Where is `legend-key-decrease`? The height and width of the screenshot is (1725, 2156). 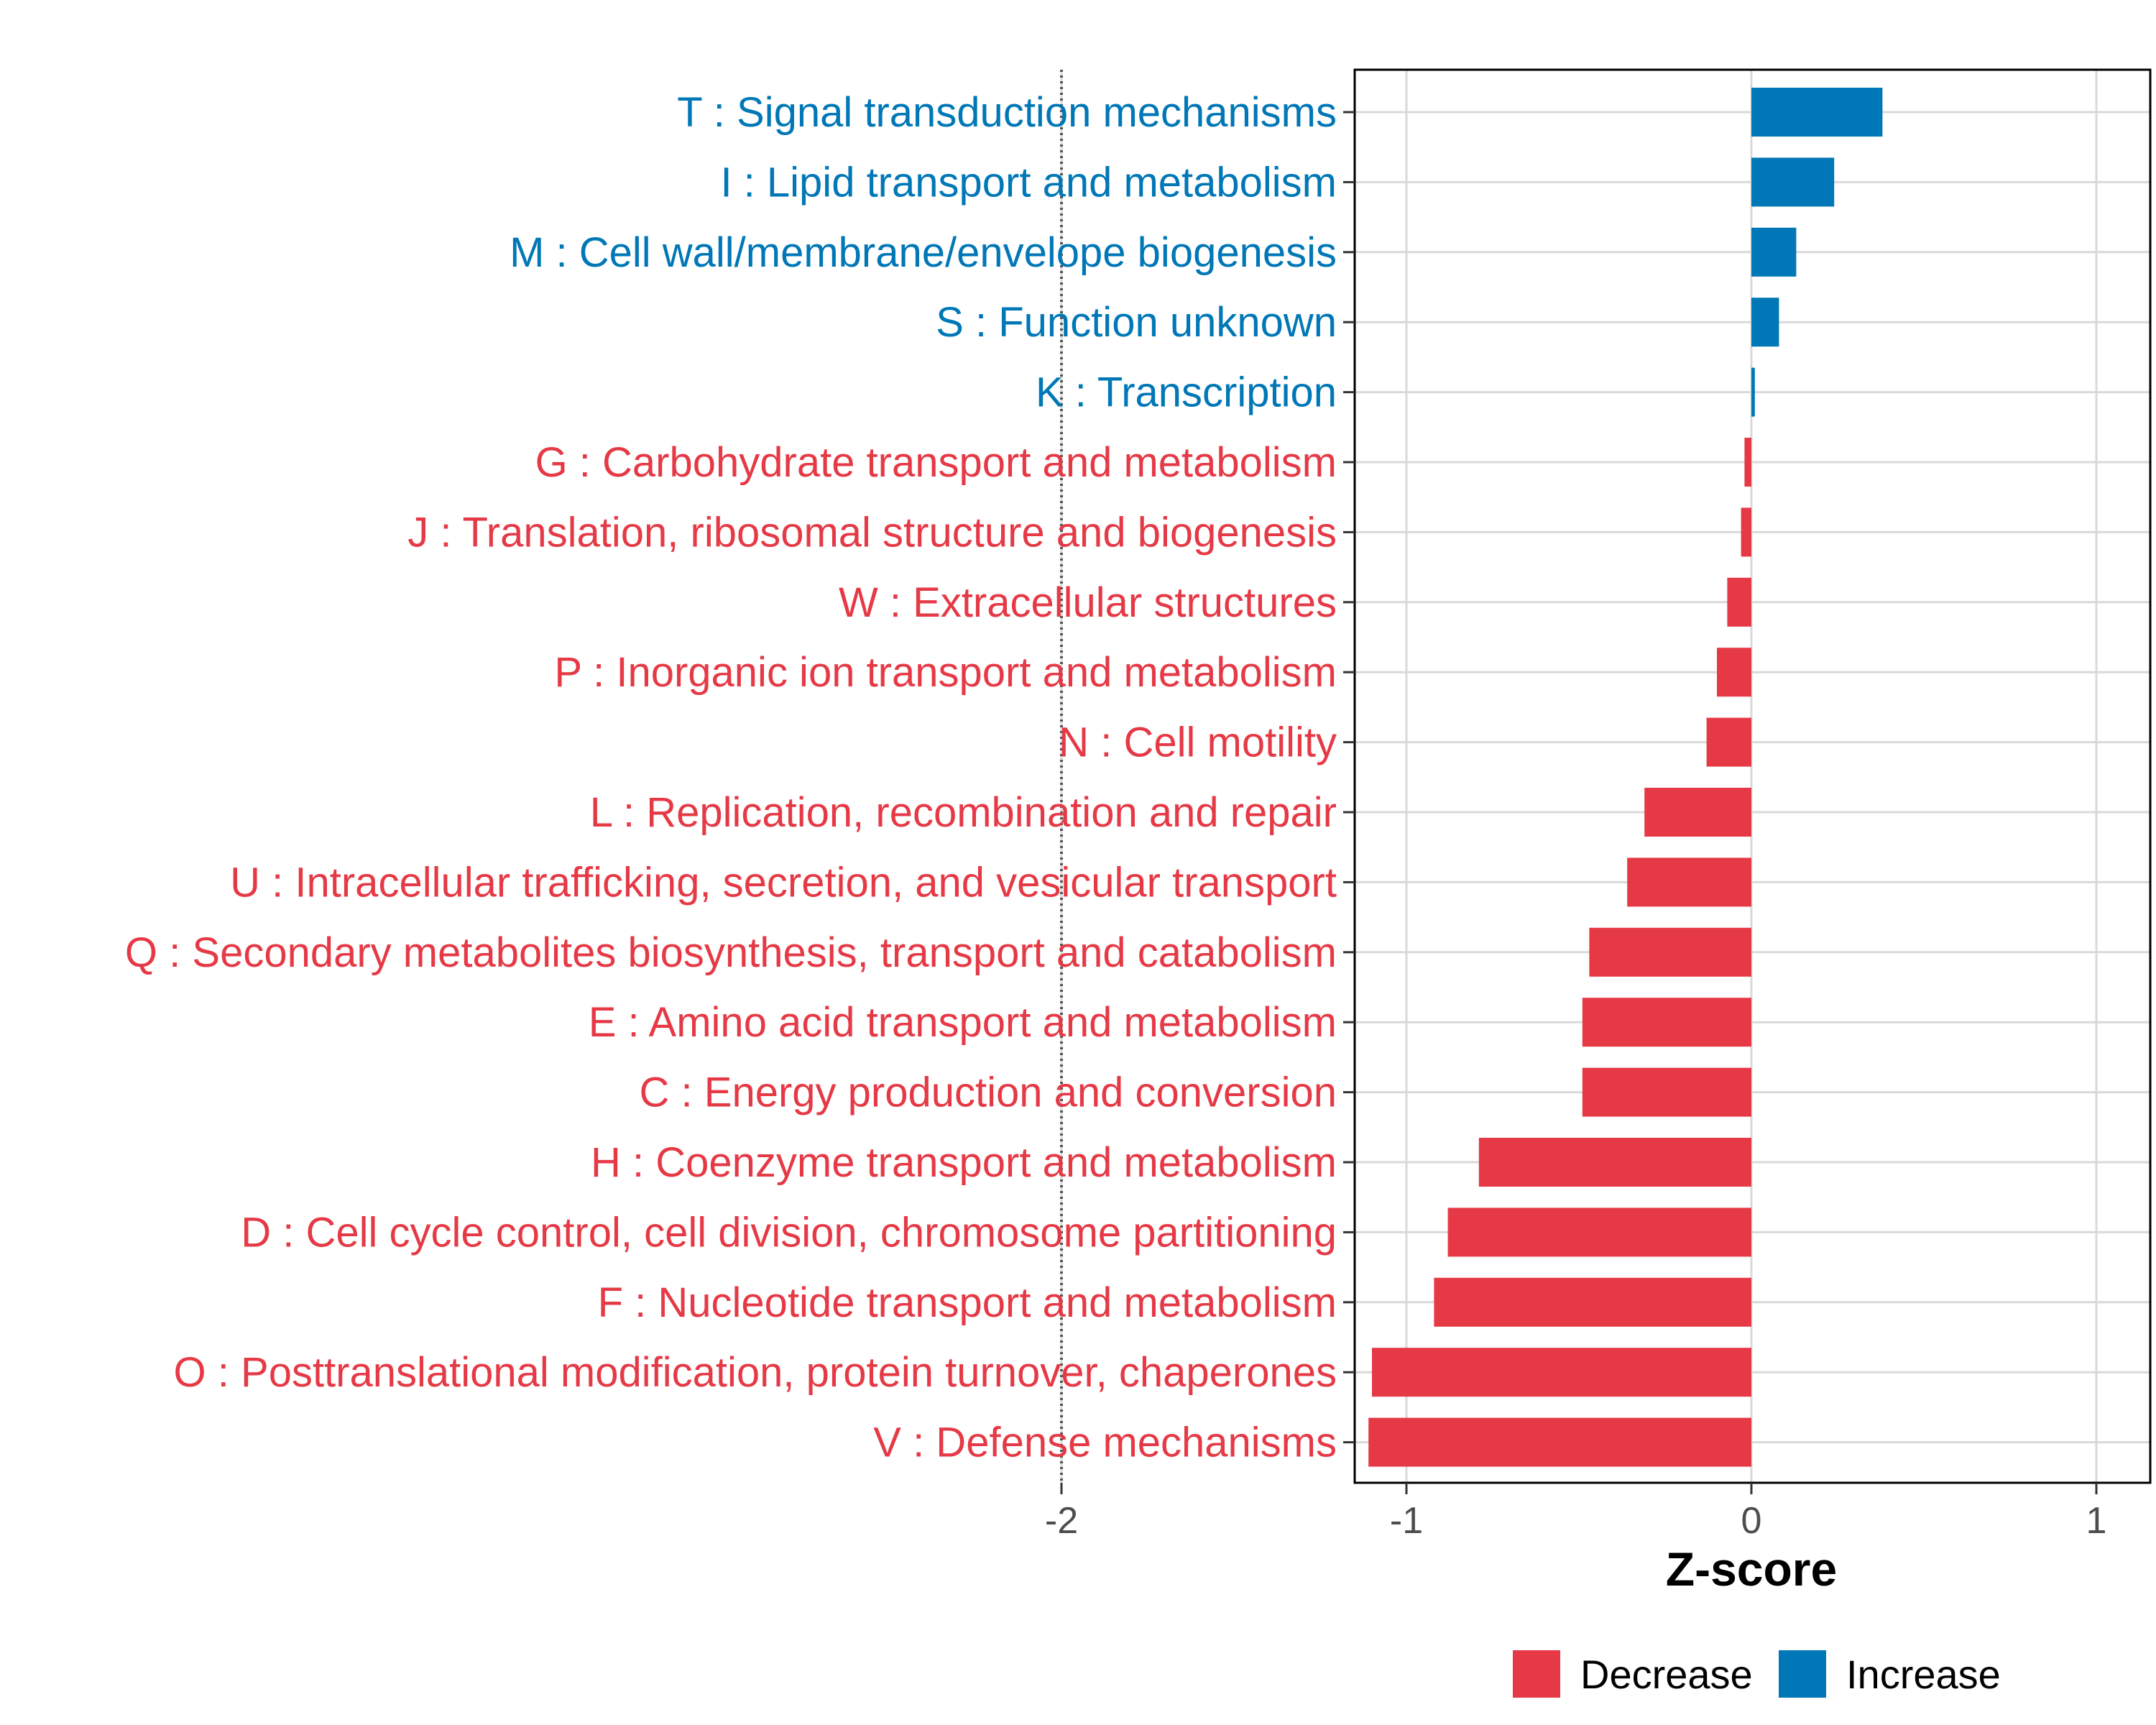 legend-key-decrease is located at coordinates (1537, 1674).